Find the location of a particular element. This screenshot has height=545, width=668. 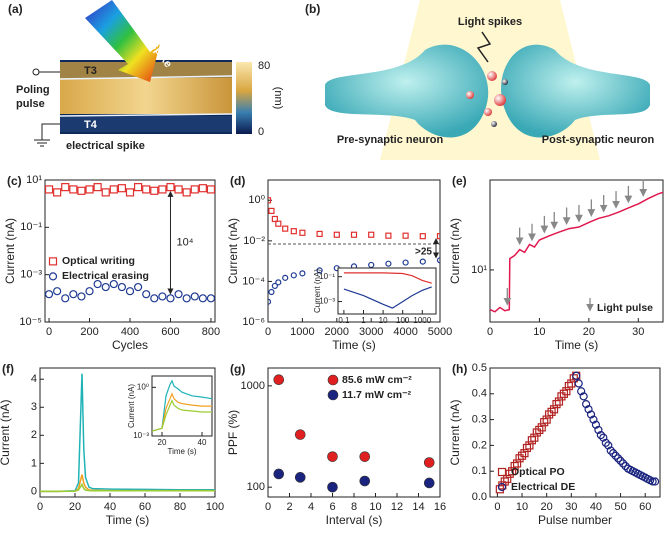

x-tick-label: 6 is located at coordinates (332, 507).